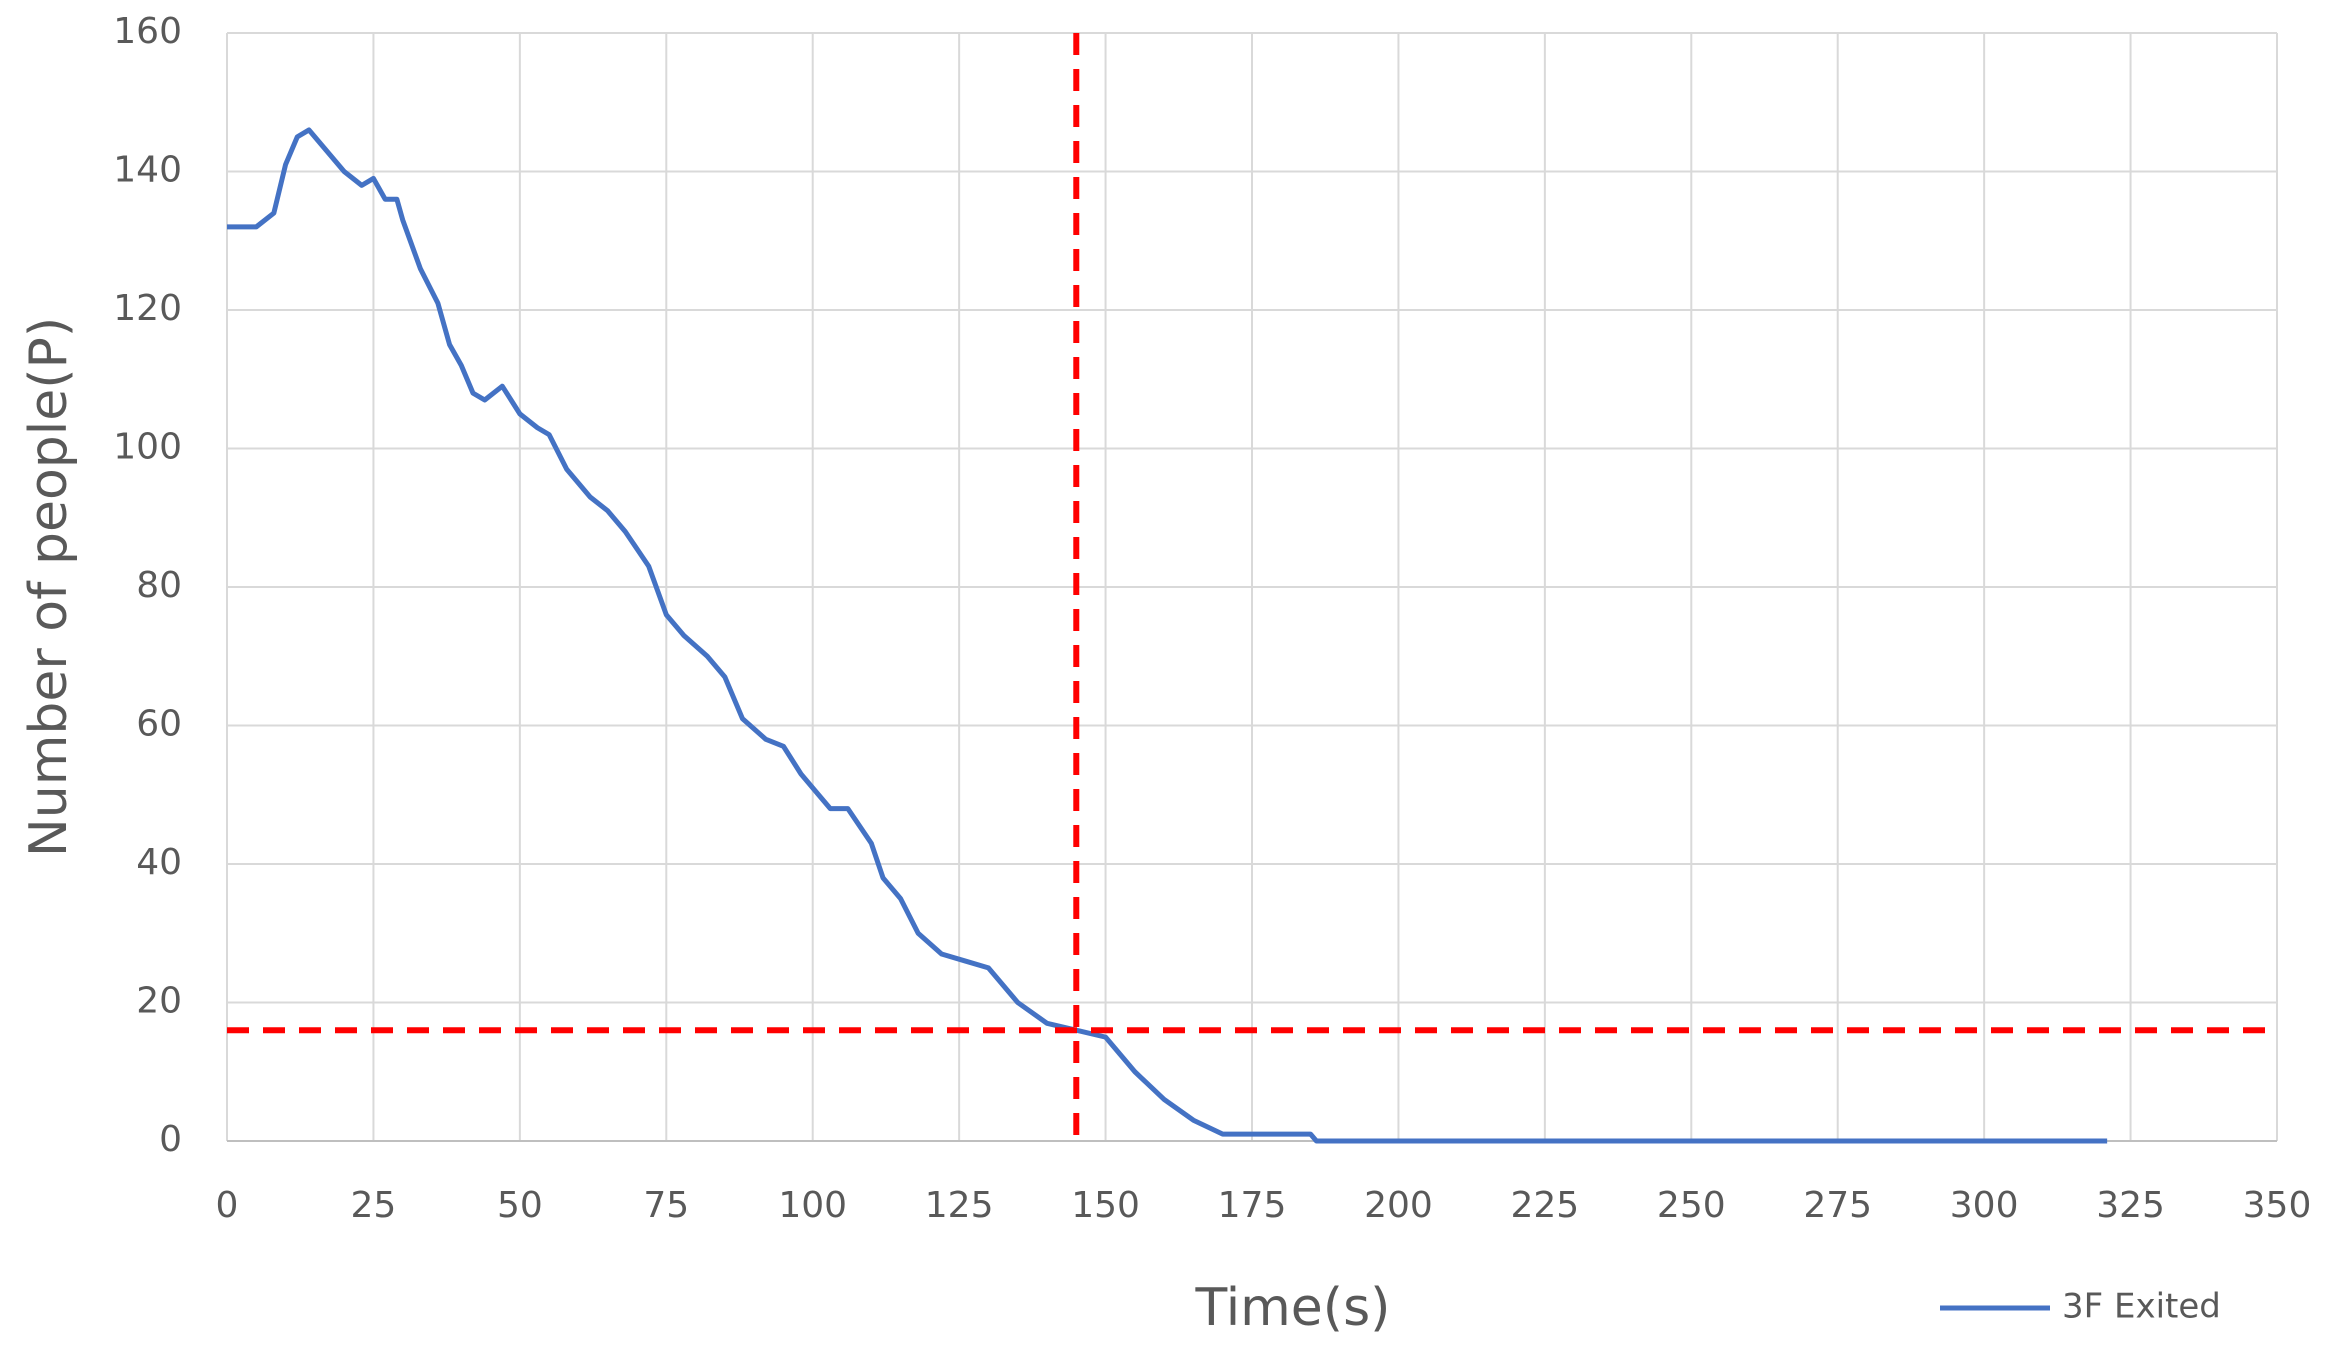 Image resolution: width=2330 pixels, height=1364 pixels. I want to click on y-tick-label: 20, so click(159, 1001).